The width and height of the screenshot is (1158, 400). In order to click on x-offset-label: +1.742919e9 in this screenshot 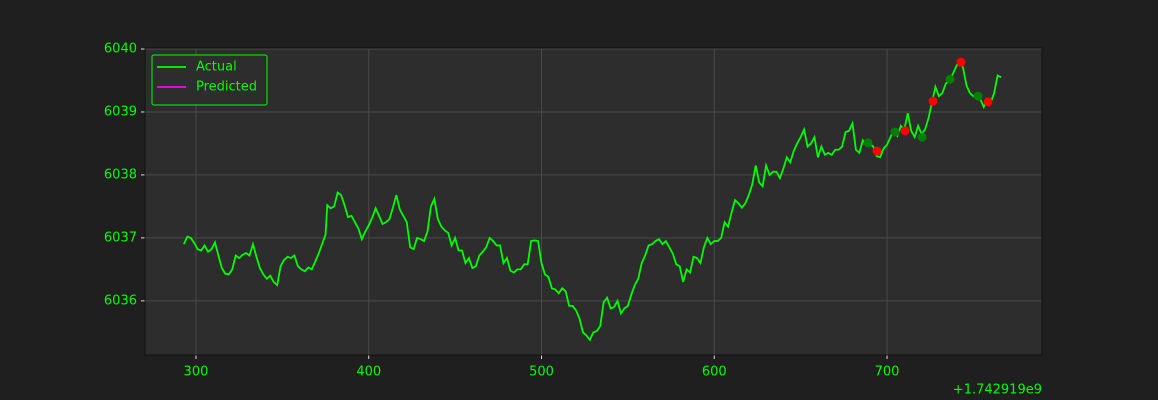, I will do `click(997, 390)`.